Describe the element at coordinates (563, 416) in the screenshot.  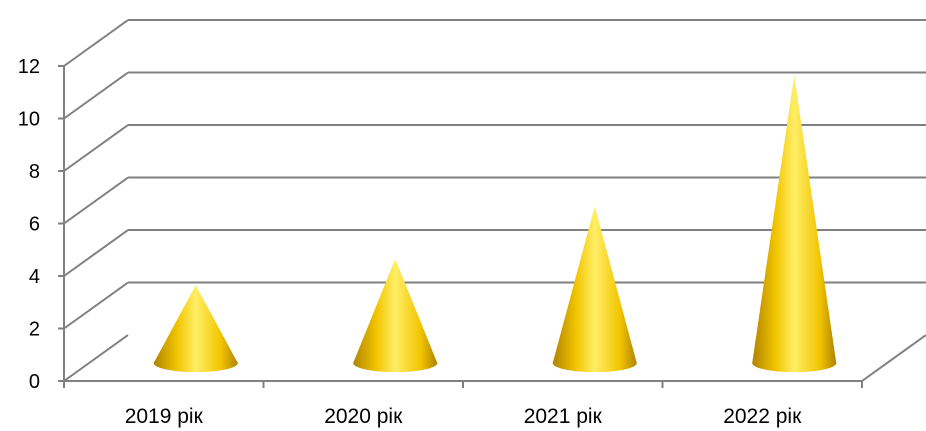
I see `x-category-label-3: 2021 рік` at that location.